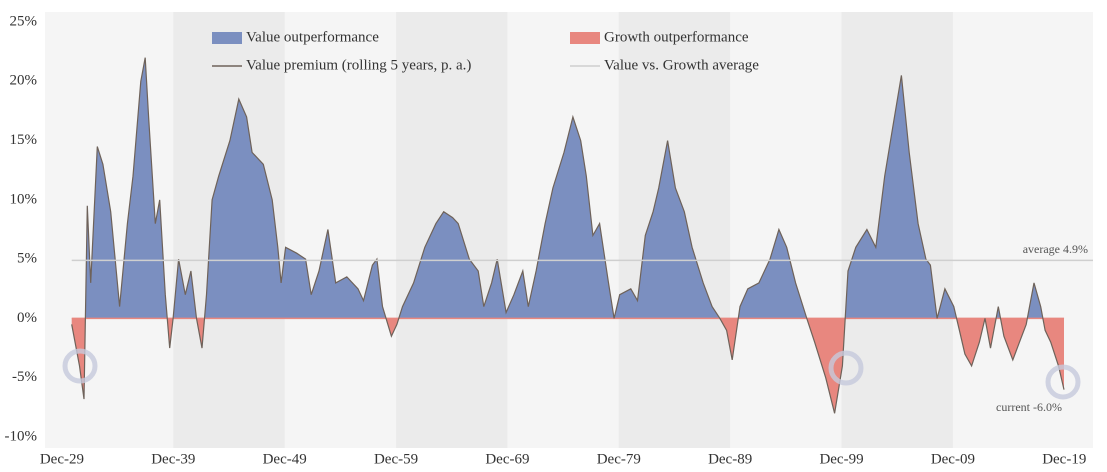  Describe the element at coordinates (24, 81) in the screenshot. I see `y-tick-label: 20%` at that location.